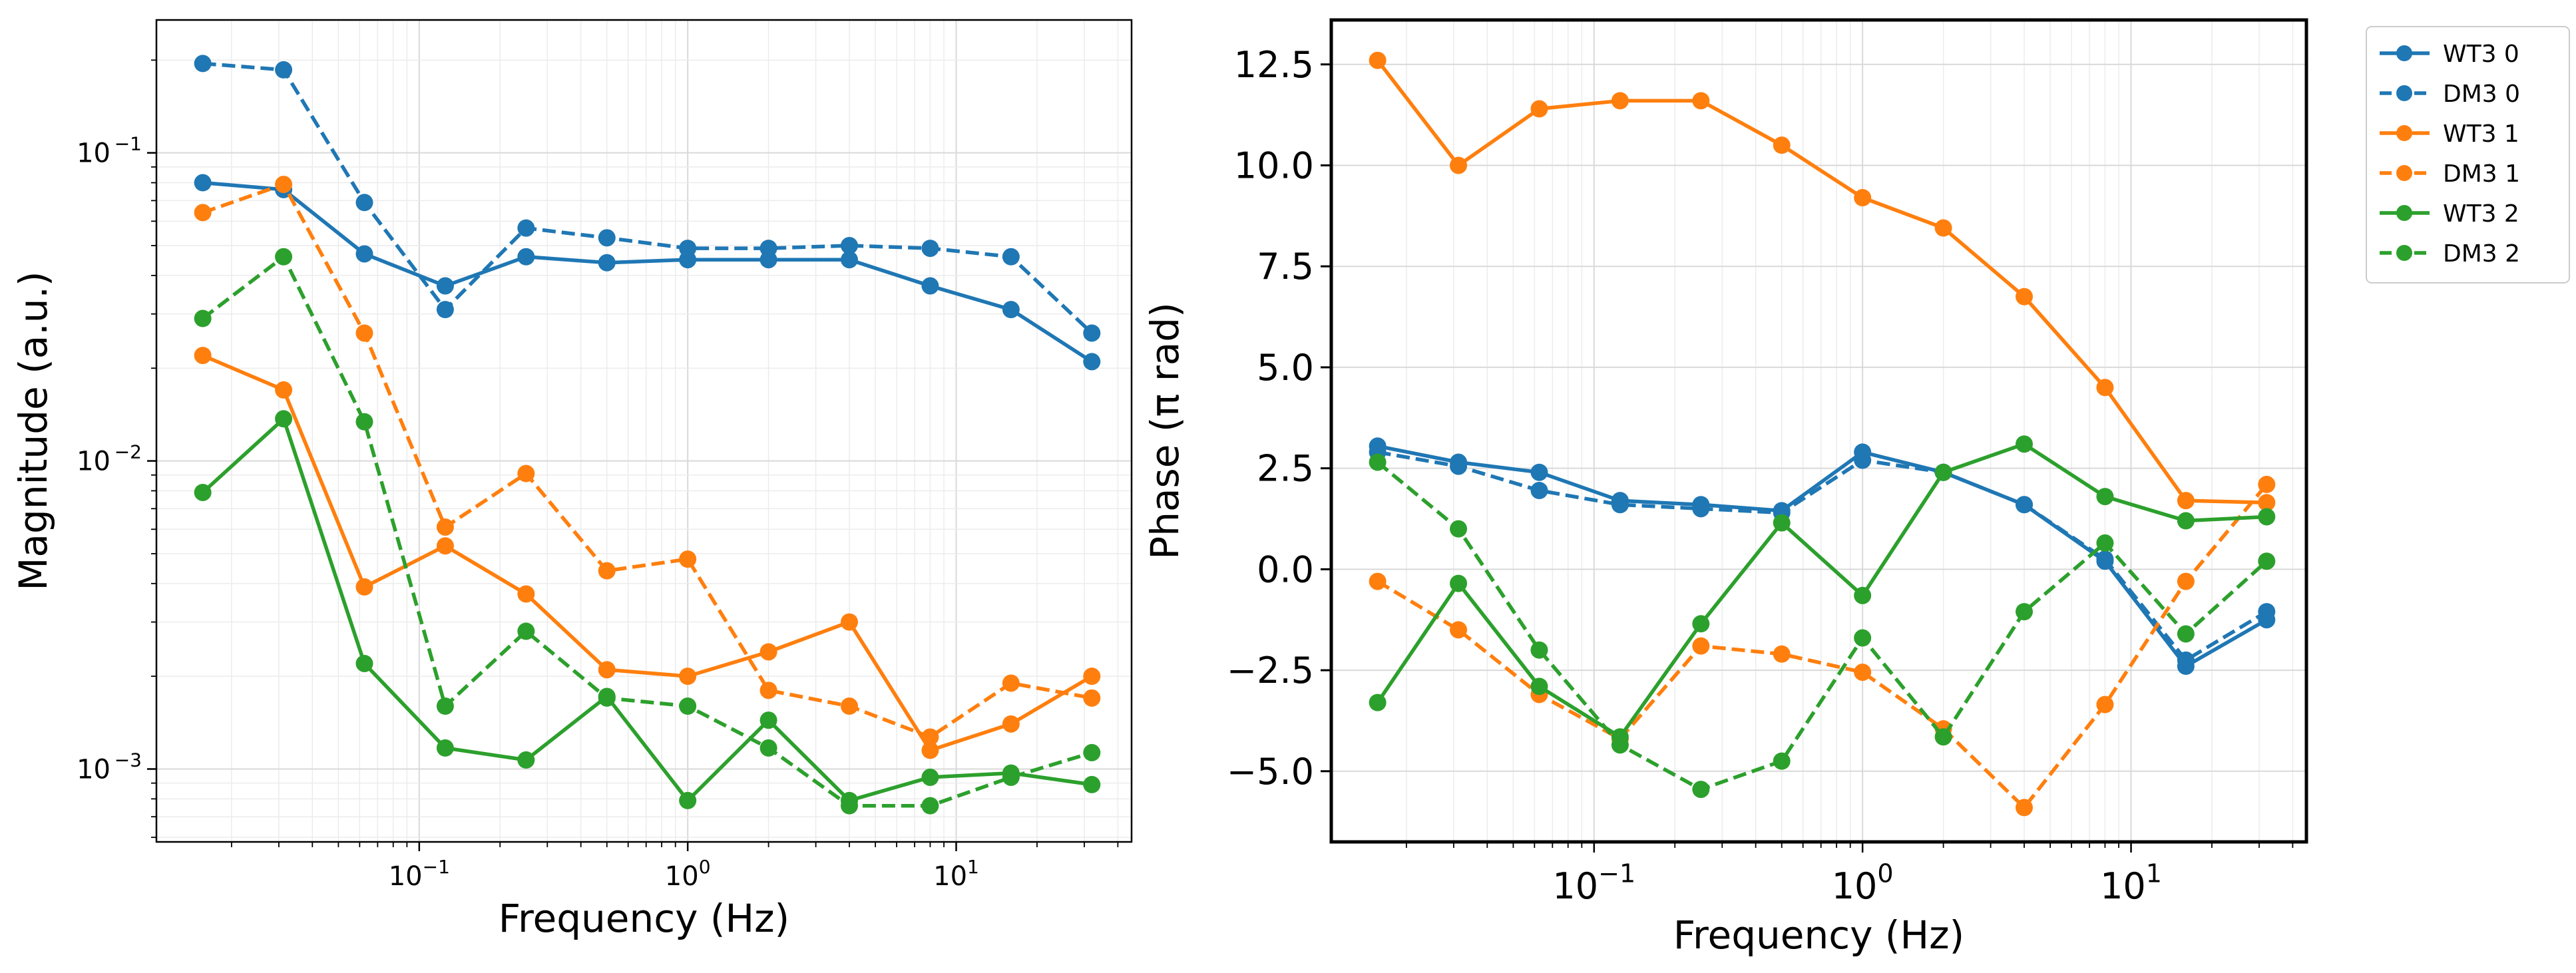 Image resolution: width=2576 pixels, height=973 pixels. I want to click on y-tick-label-base: 10, so click(93, 153).